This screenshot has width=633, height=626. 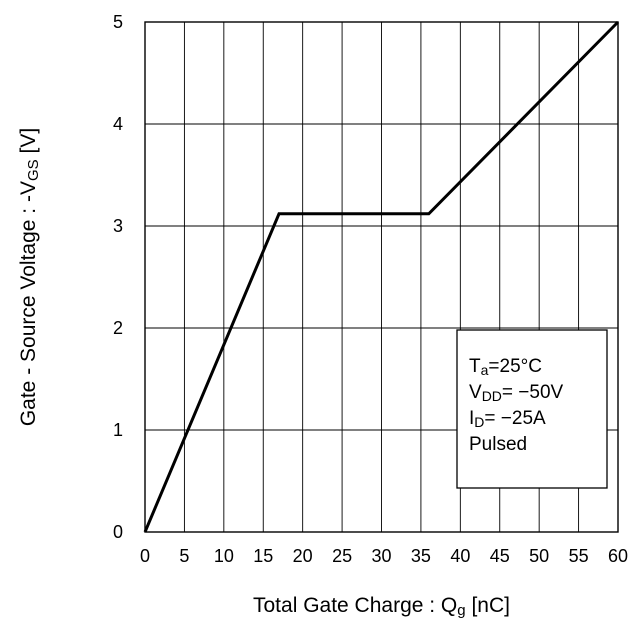 I want to click on x-tick-label: 15, so click(x=263, y=556).